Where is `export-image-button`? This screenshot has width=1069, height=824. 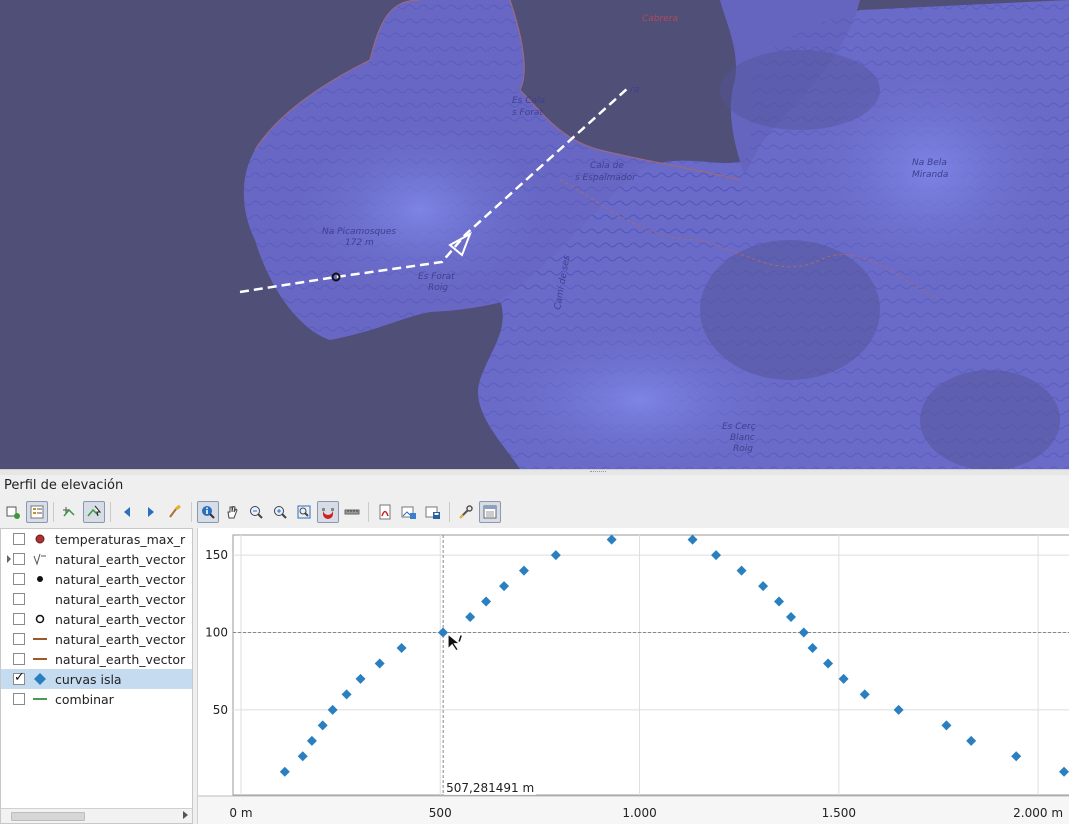
export-image-button is located at coordinates (409, 512).